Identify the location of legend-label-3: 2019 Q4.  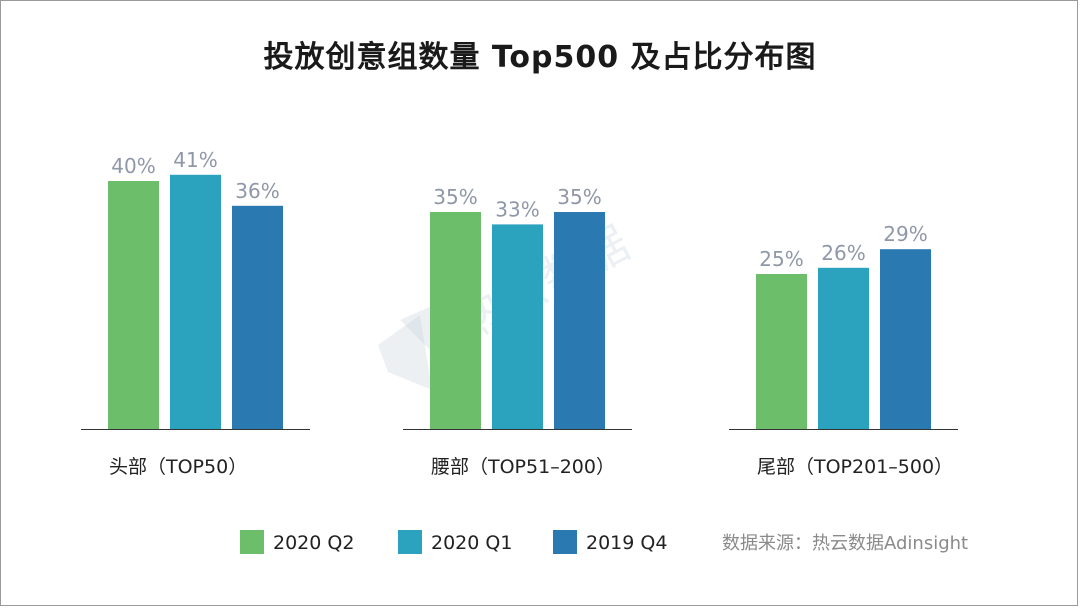
(626, 543).